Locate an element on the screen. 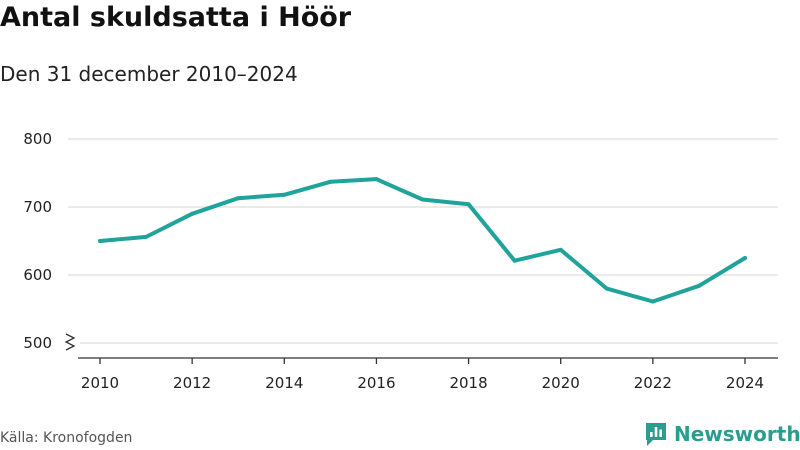 The width and height of the screenshot is (800, 450). source-note: Källa: Kronofogden is located at coordinates (66, 438).